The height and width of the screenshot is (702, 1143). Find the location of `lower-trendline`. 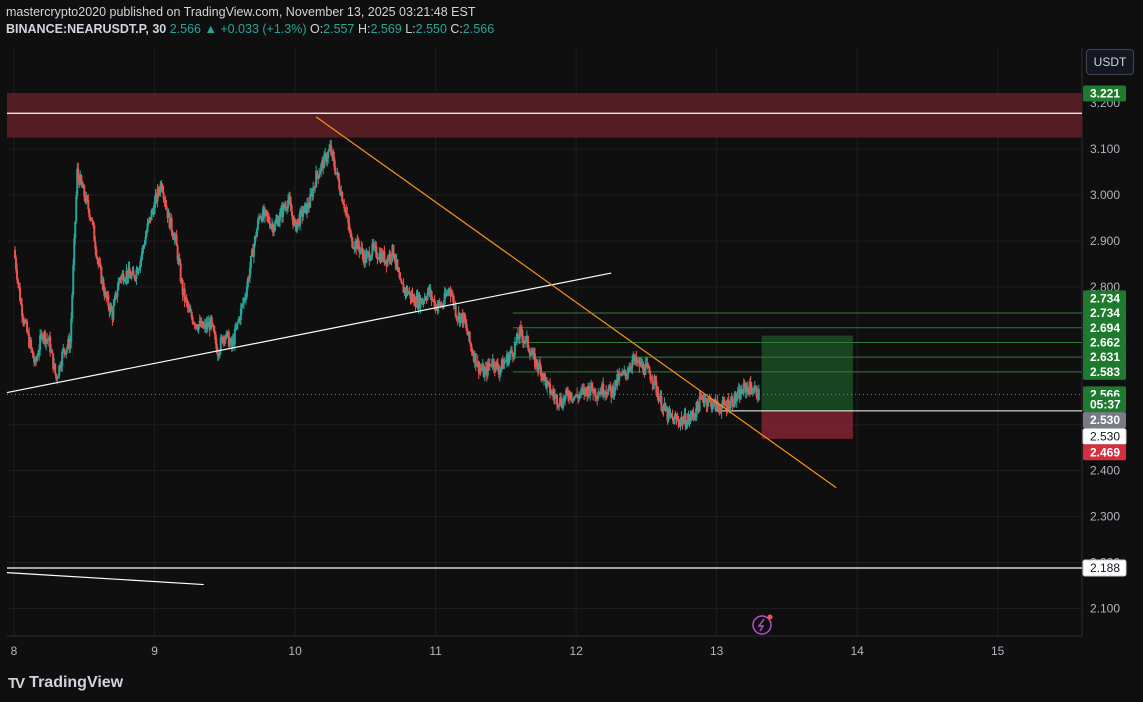

lower-trendline is located at coordinates (105, 579).